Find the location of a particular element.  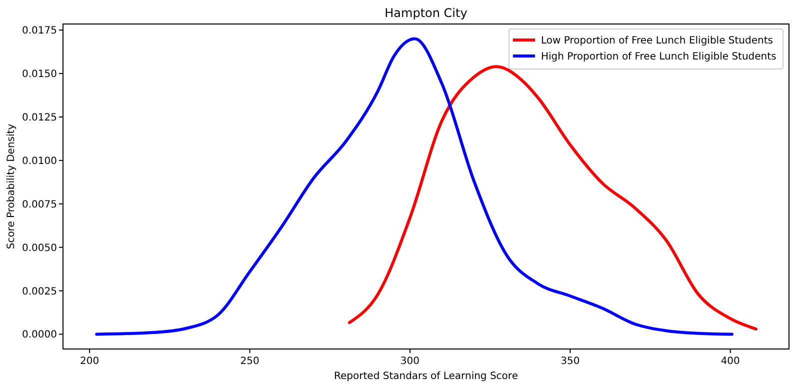

y-tick-label: 0.0150 is located at coordinates (39, 74).